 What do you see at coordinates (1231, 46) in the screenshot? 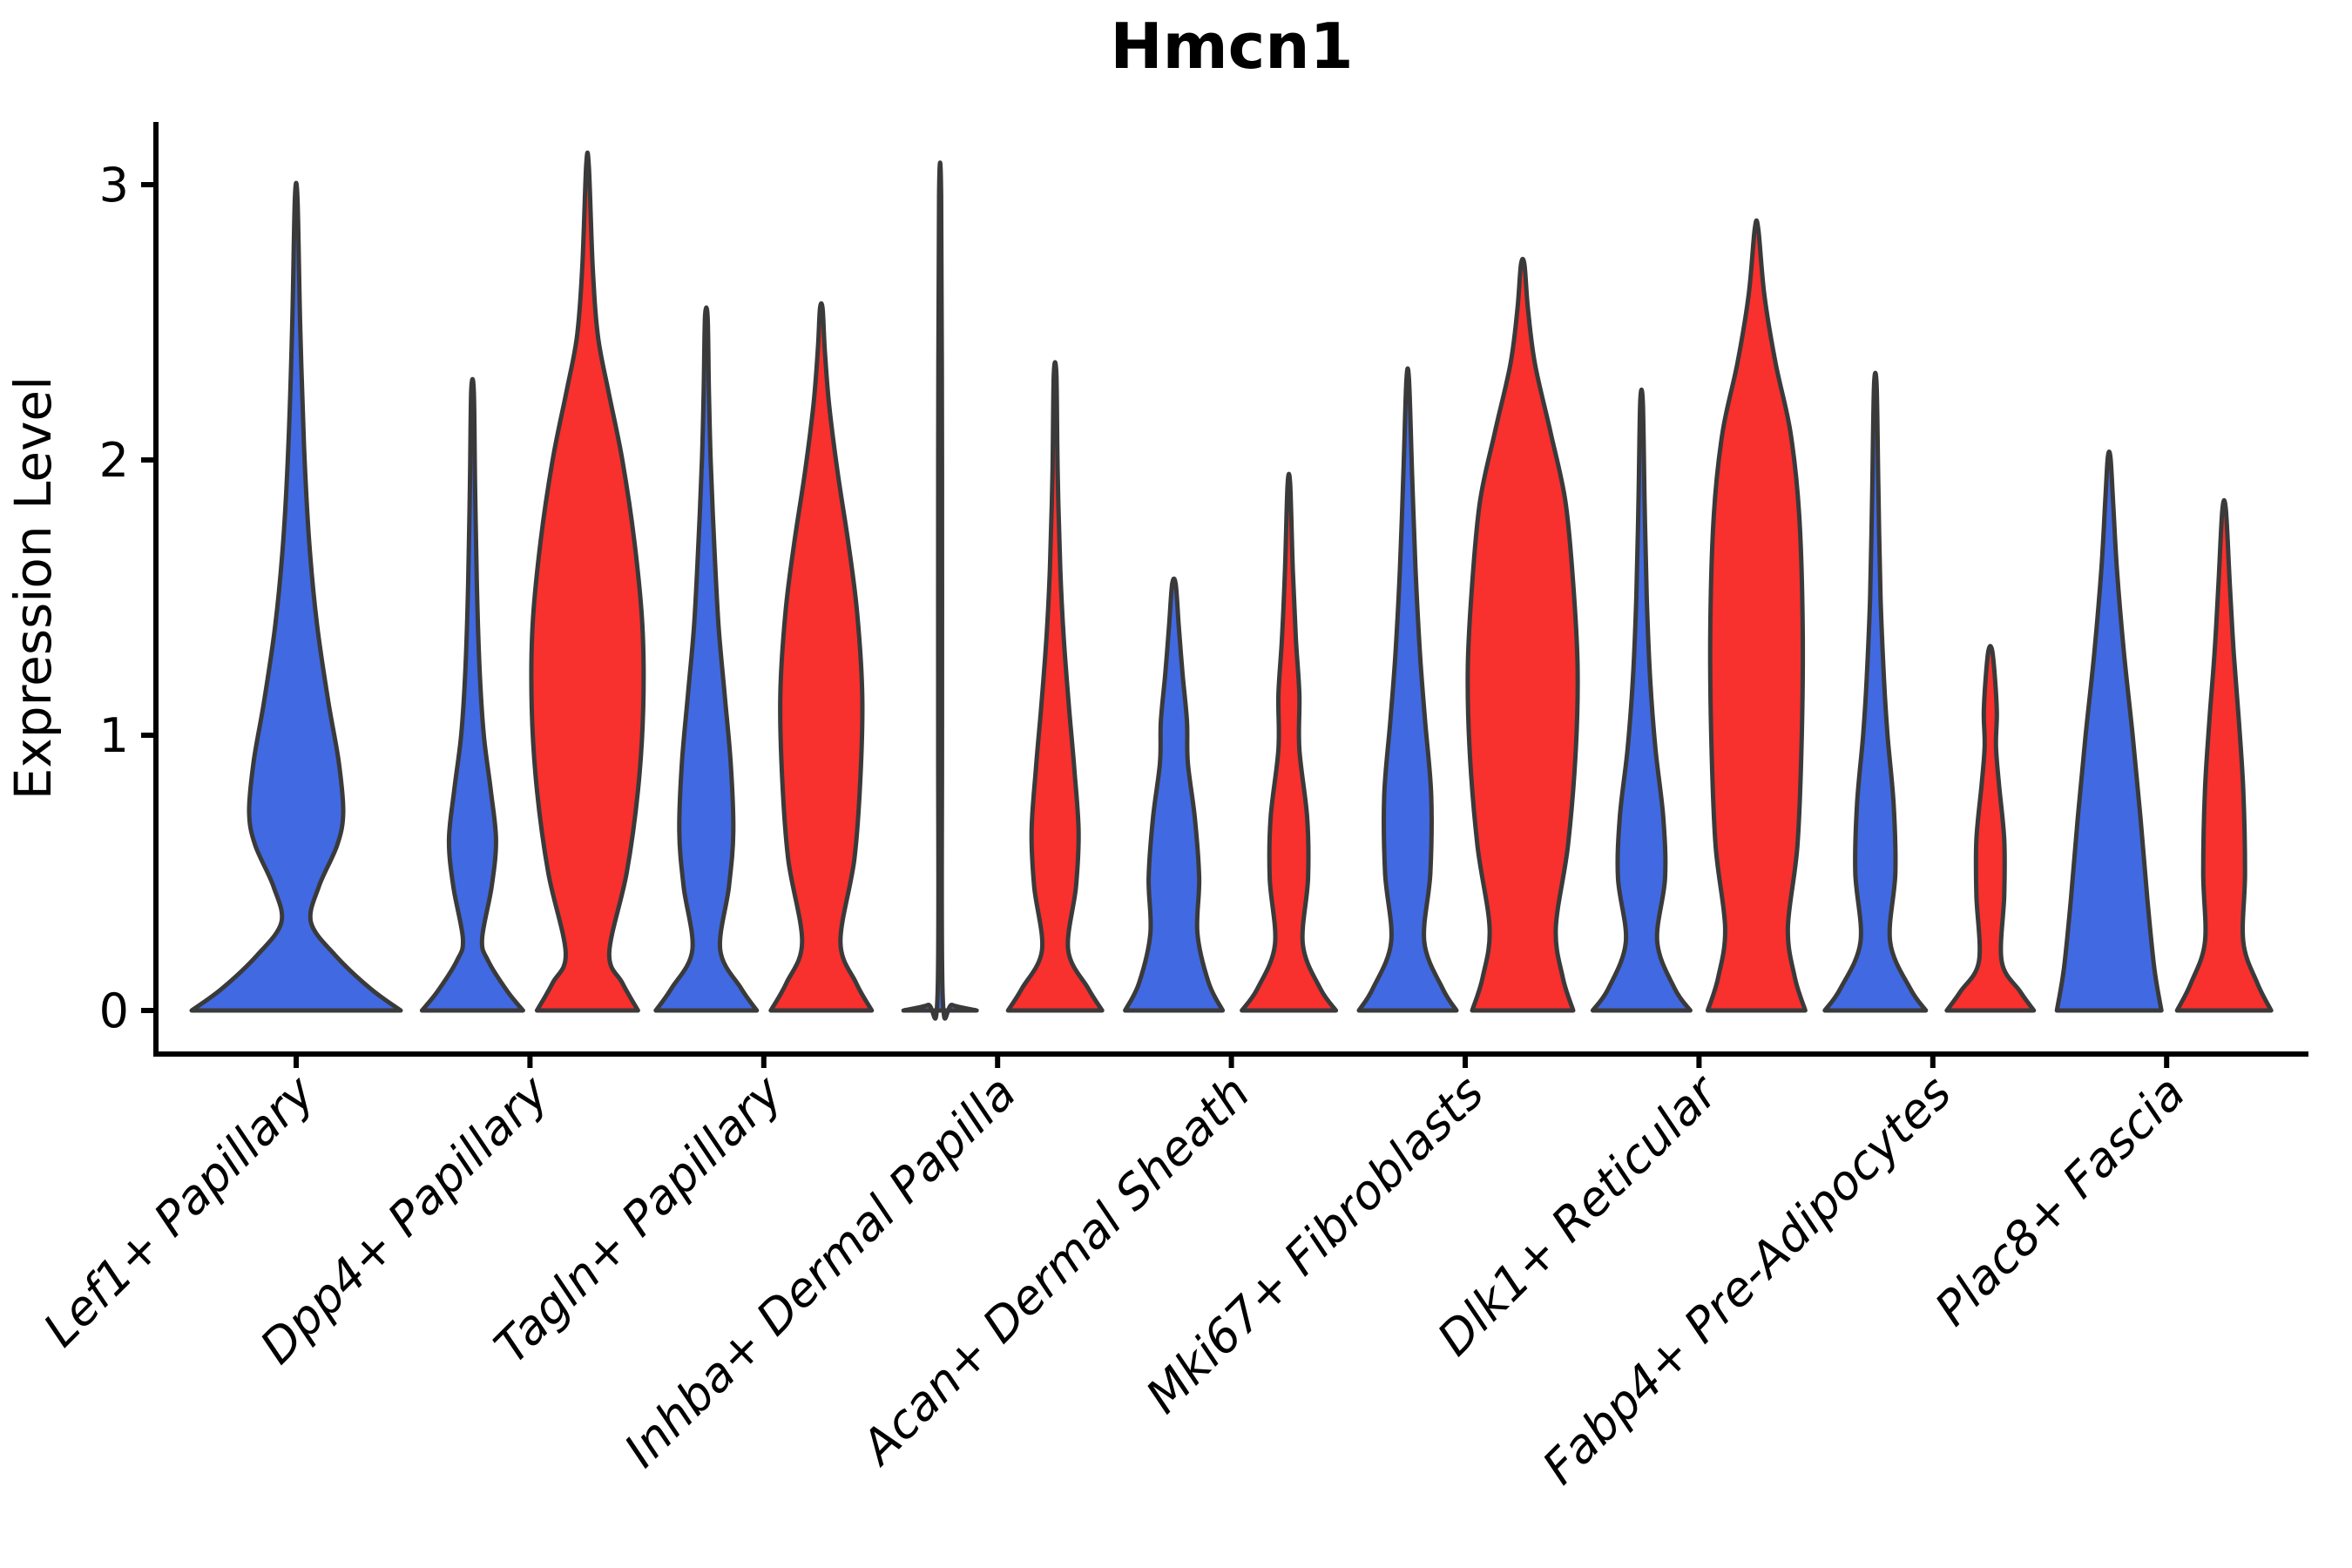
I see `chart-title: Hmcn1` at bounding box center [1231, 46].